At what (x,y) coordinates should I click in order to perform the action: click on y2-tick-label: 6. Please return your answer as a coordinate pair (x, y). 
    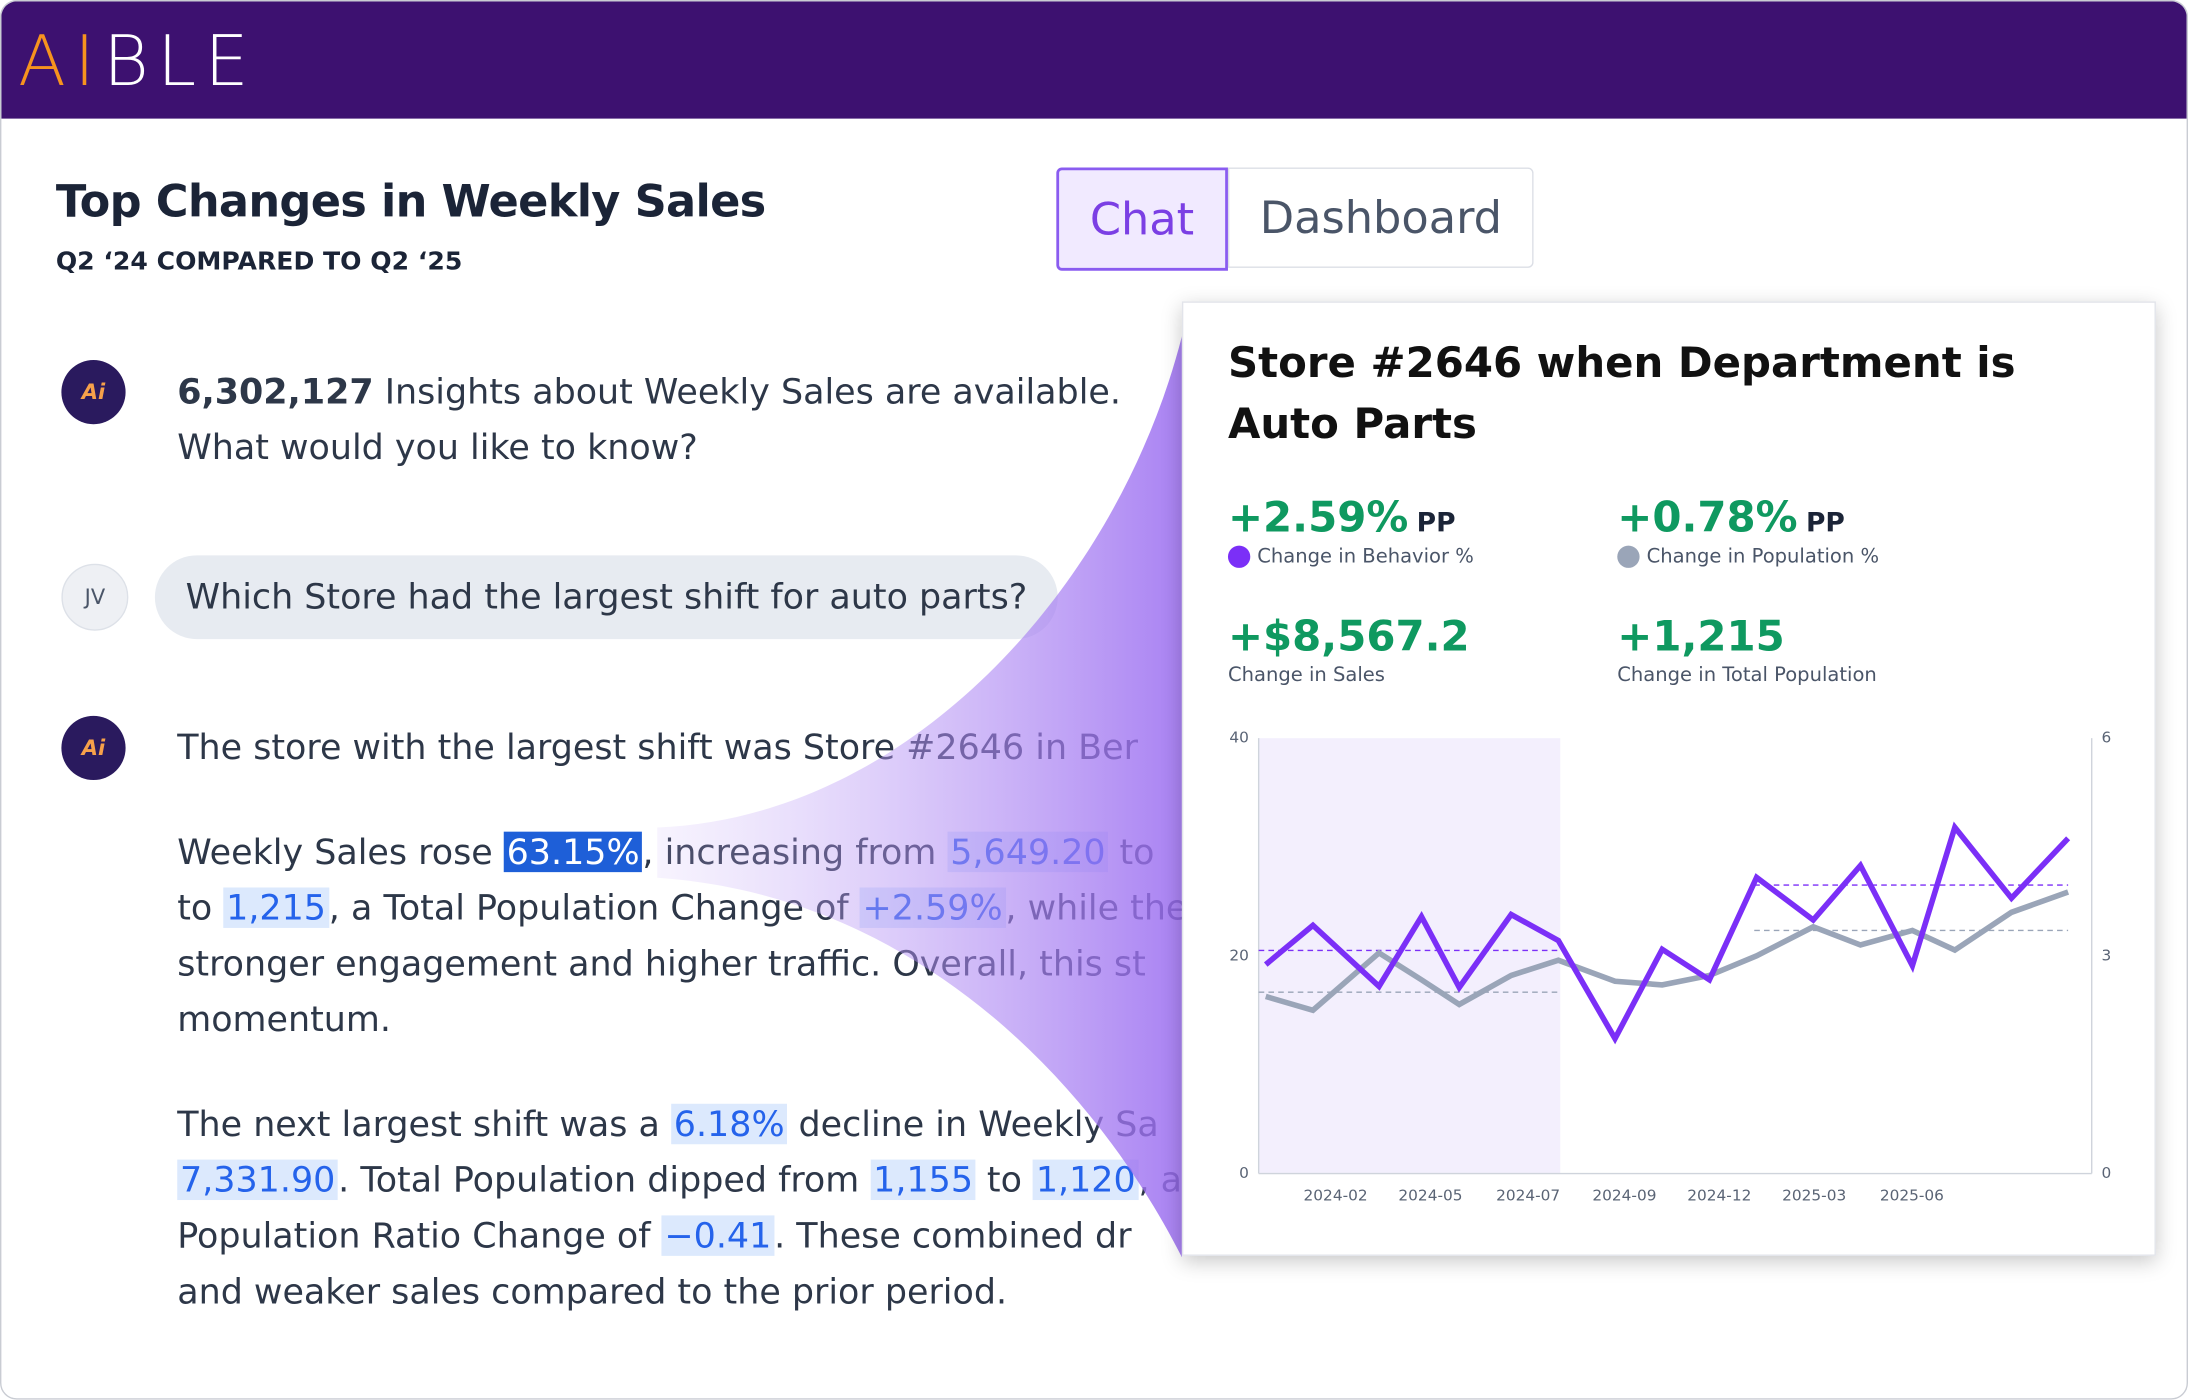
    Looking at the image, I should click on (2106, 738).